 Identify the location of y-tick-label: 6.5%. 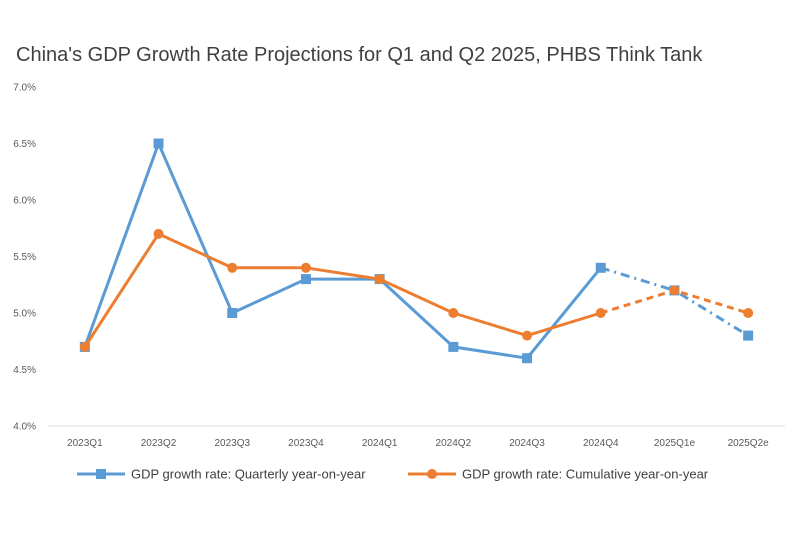
(24, 144).